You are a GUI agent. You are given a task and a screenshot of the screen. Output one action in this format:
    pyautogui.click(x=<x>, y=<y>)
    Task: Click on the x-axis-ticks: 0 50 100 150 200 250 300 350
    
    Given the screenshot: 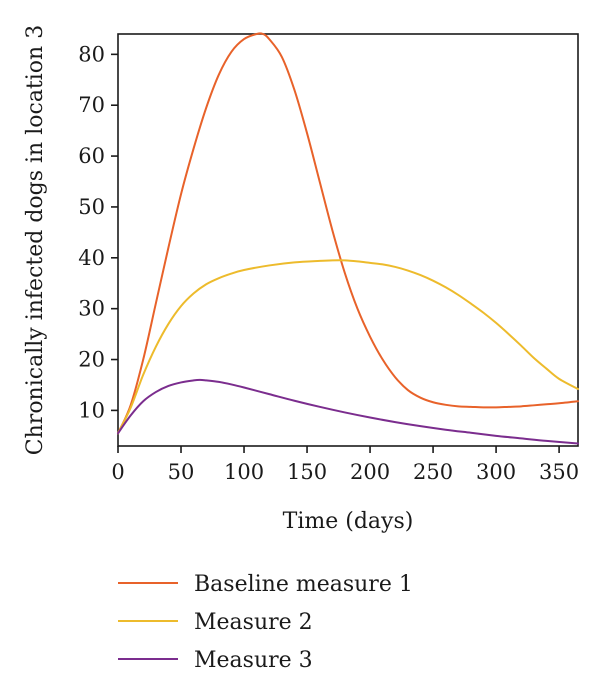 What is the action you would take?
    pyautogui.click(x=345, y=465)
    